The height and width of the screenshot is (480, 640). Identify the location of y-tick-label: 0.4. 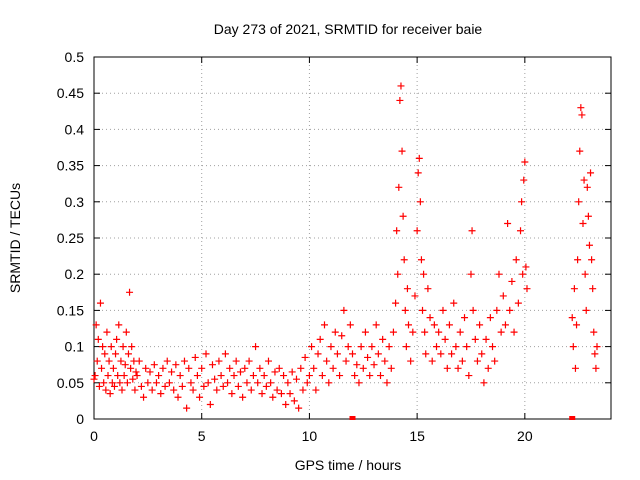
(75, 129).